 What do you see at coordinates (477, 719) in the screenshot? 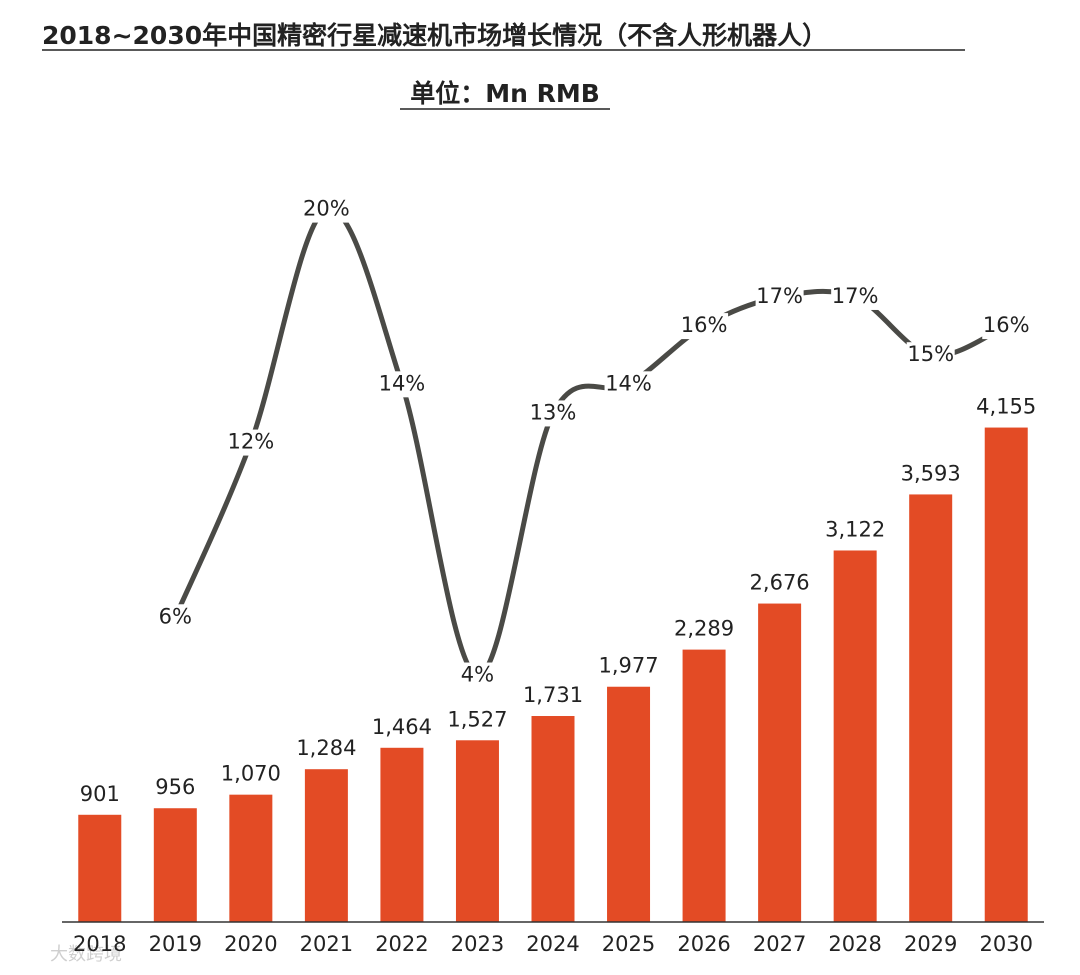
I see `bar-value-label: 1,527` at bounding box center [477, 719].